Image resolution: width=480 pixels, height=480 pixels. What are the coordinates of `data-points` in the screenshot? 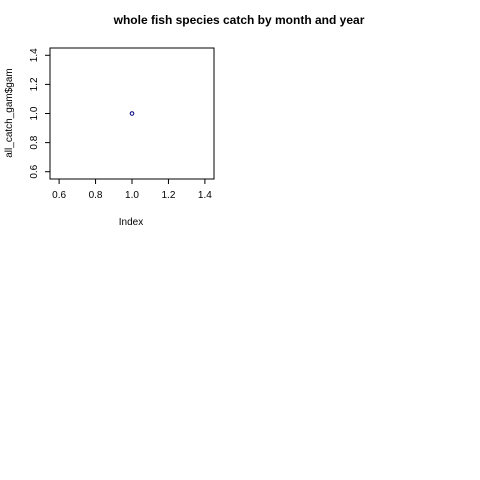 It's located at (132, 113).